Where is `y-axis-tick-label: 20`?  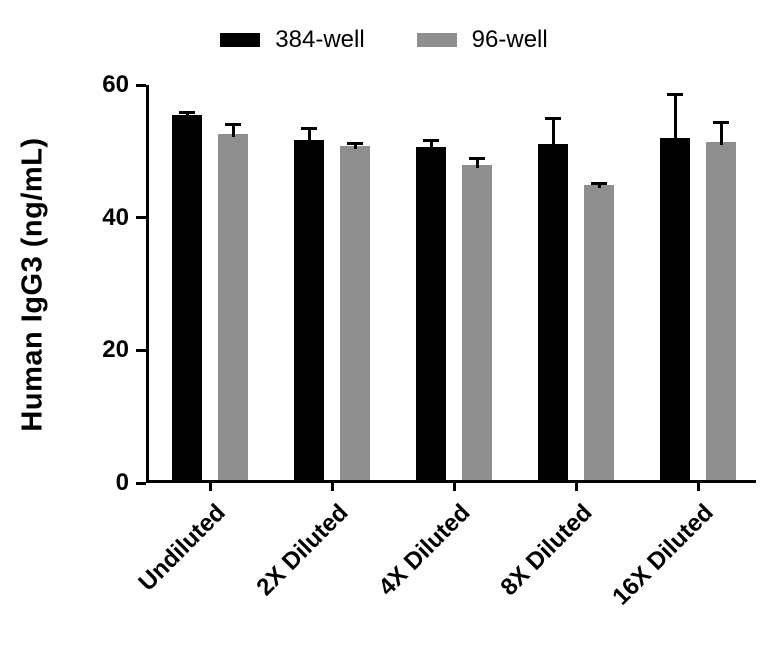 y-axis-tick-label: 20 is located at coordinates (115, 350).